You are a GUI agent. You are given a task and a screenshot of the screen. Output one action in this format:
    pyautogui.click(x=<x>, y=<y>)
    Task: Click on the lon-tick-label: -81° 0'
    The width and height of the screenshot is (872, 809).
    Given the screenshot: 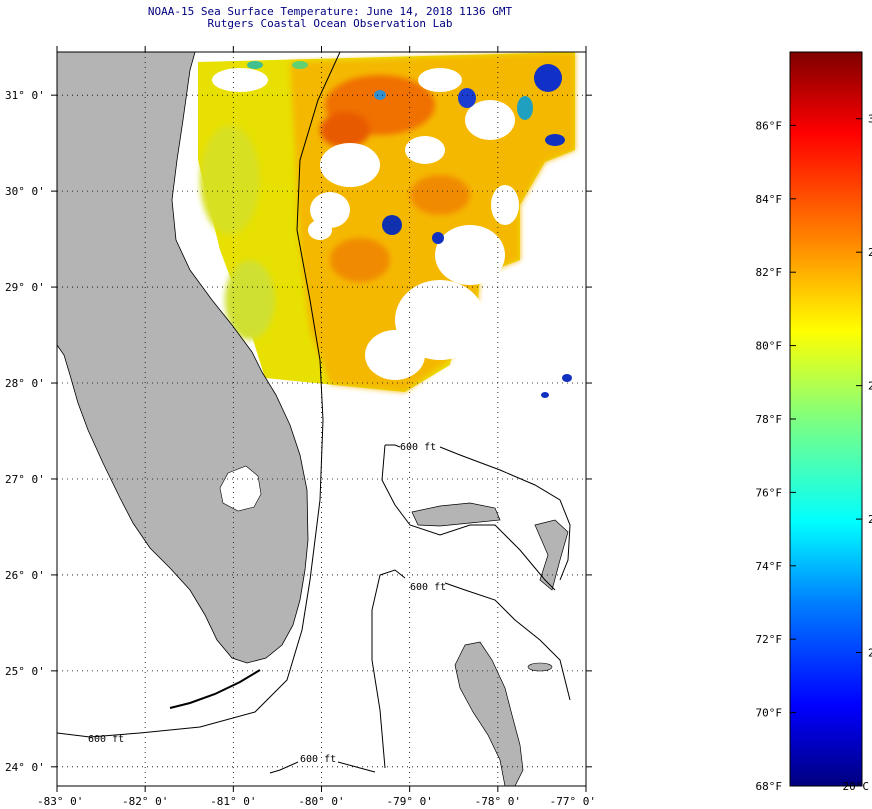 What is the action you would take?
    pyautogui.click(x=233, y=801)
    